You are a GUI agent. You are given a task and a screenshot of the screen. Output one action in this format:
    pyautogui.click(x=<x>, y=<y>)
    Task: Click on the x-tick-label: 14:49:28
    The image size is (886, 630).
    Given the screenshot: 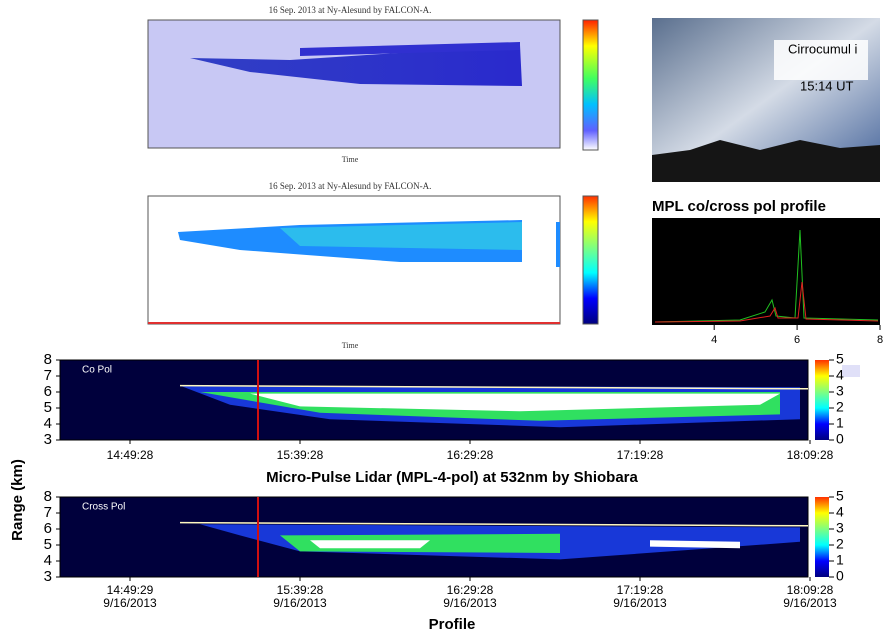 What is the action you would take?
    pyautogui.click(x=130, y=455)
    